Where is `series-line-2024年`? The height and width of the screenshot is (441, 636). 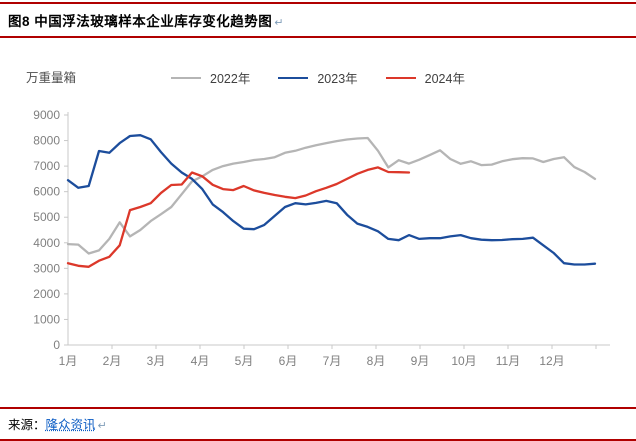 series-line-2024年 is located at coordinates (238, 217).